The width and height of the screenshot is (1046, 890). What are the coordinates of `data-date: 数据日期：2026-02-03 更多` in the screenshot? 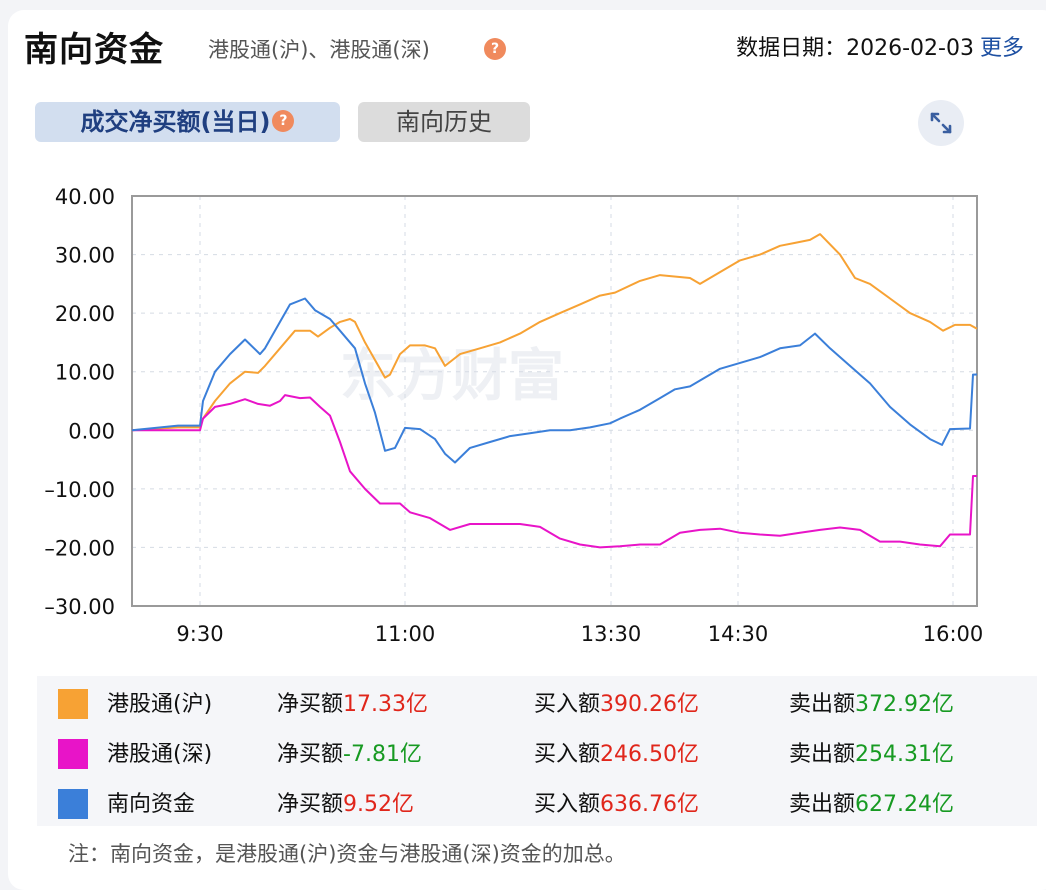 It's located at (880, 46).